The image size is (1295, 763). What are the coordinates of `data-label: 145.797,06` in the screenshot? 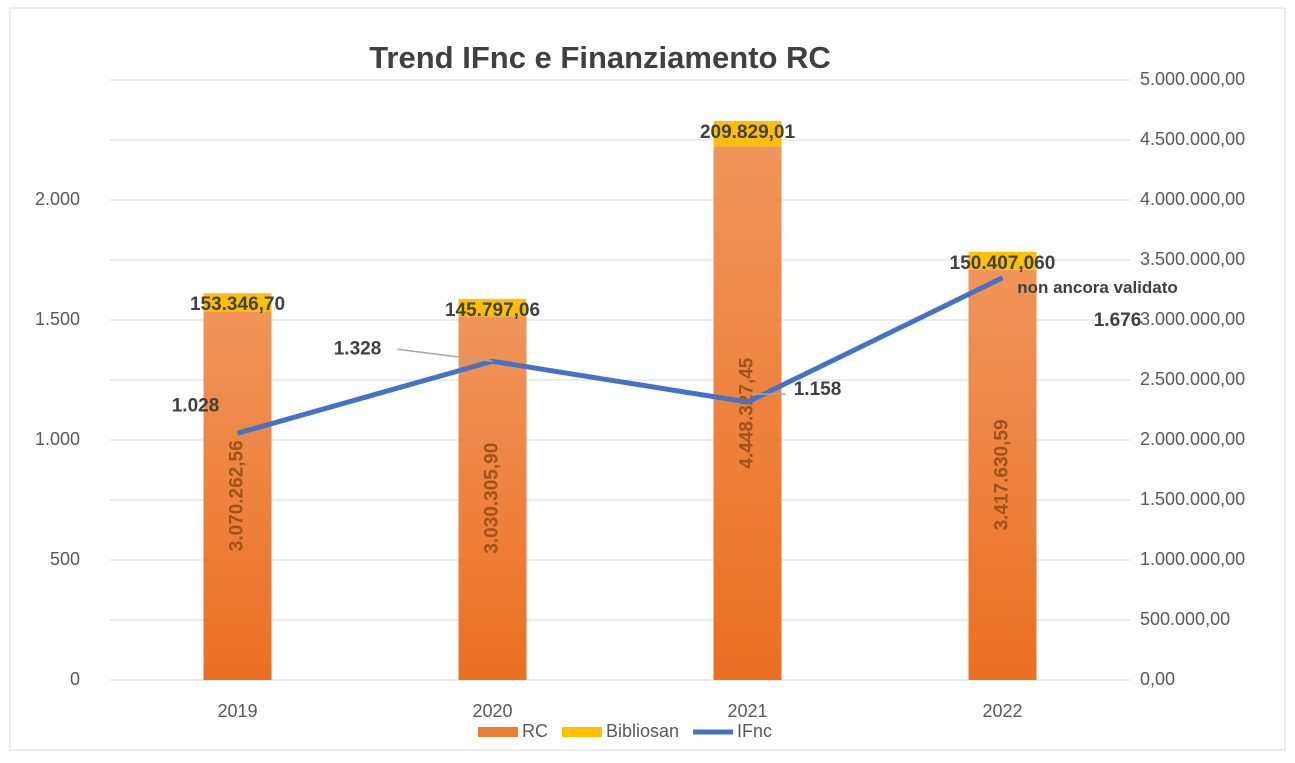 It's located at (492, 310).